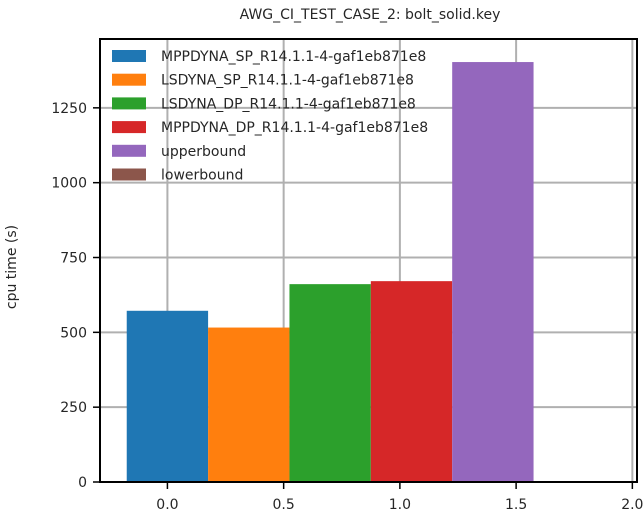 This screenshot has width=644, height=525. Describe the element at coordinates (82, 483) in the screenshot. I see `y-tick-label-0: 0` at that location.